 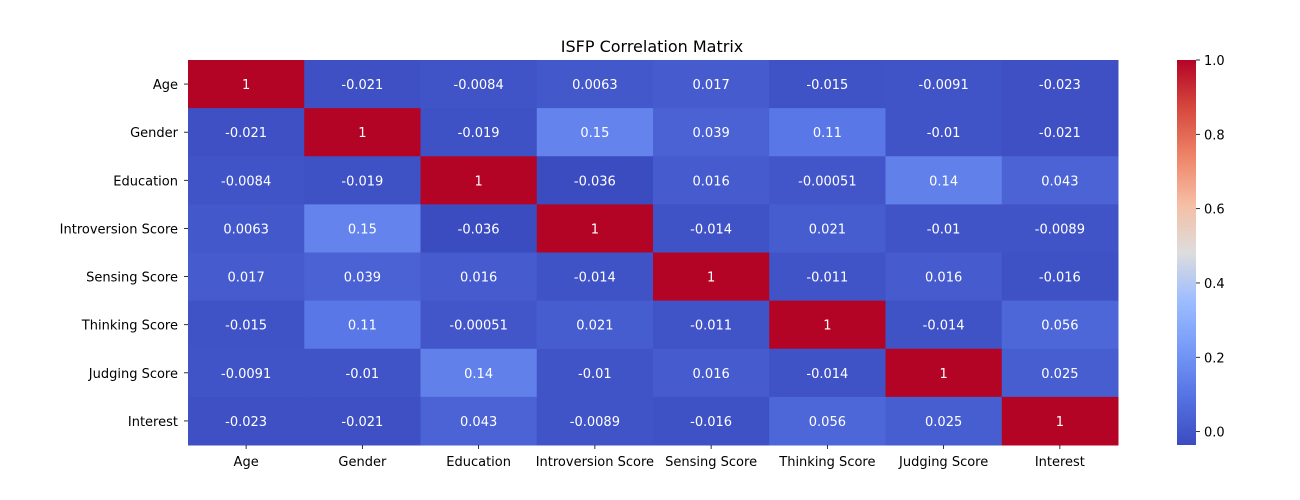 I want to click on colorbar-tick-label: 0.6, so click(x=1214, y=210).